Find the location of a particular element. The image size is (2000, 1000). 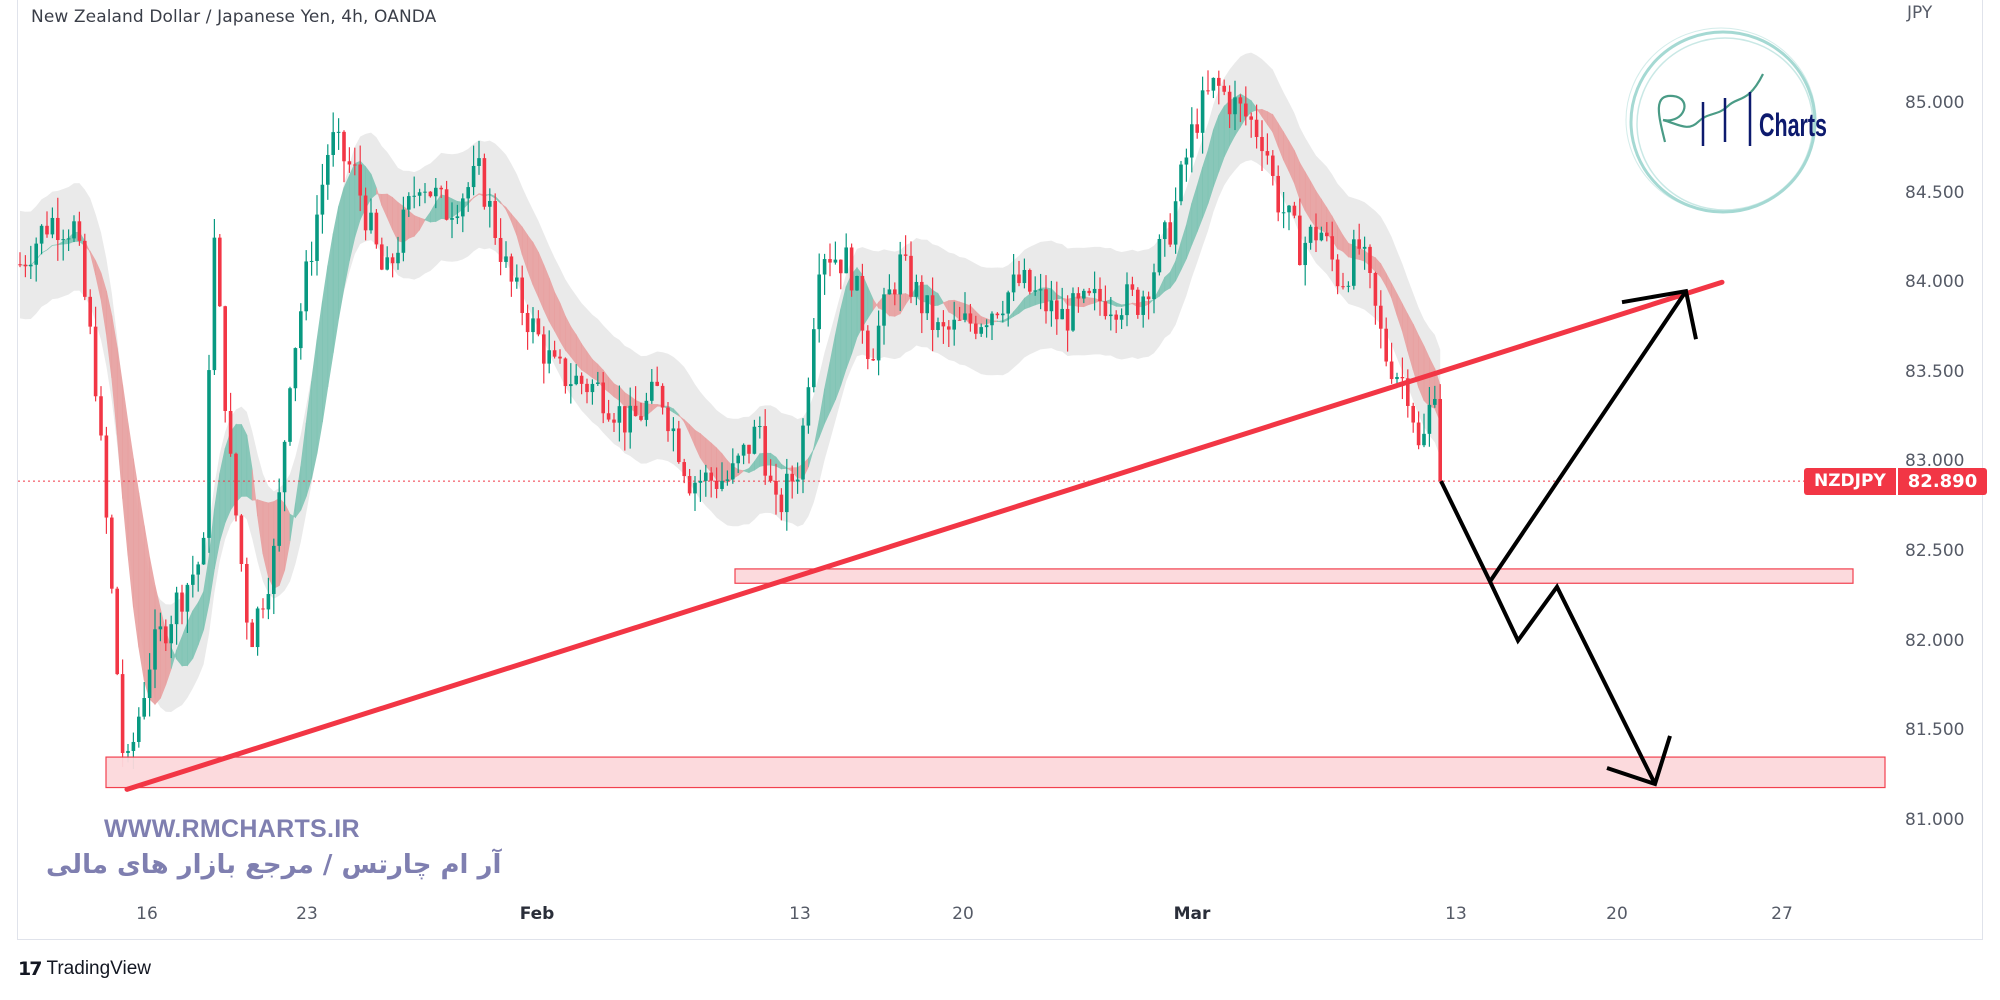

watermark-tagline: آر ام چارتس / مرجع بازار های مالی is located at coordinates (274, 865).